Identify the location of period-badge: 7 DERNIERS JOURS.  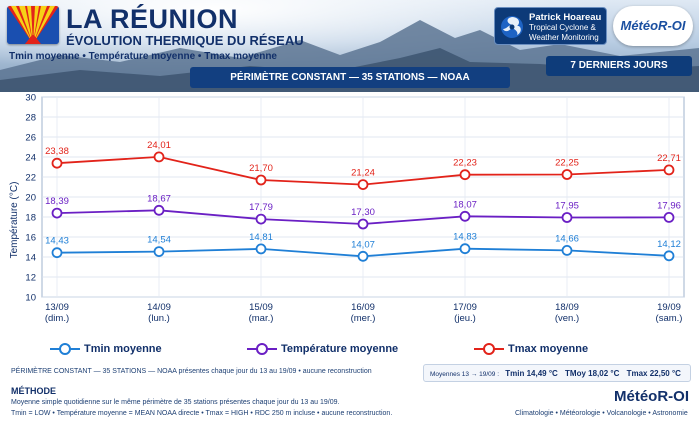
(619, 66).